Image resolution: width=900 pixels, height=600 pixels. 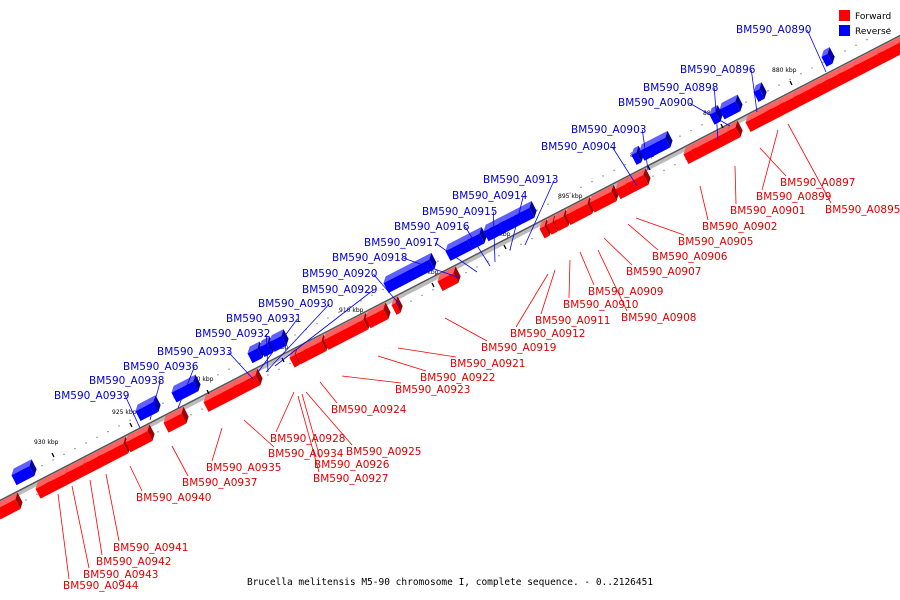 What do you see at coordinates (459, 212) in the screenshot?
I see `gene-label: BM590_A0915` at bounding box center [459, 212].